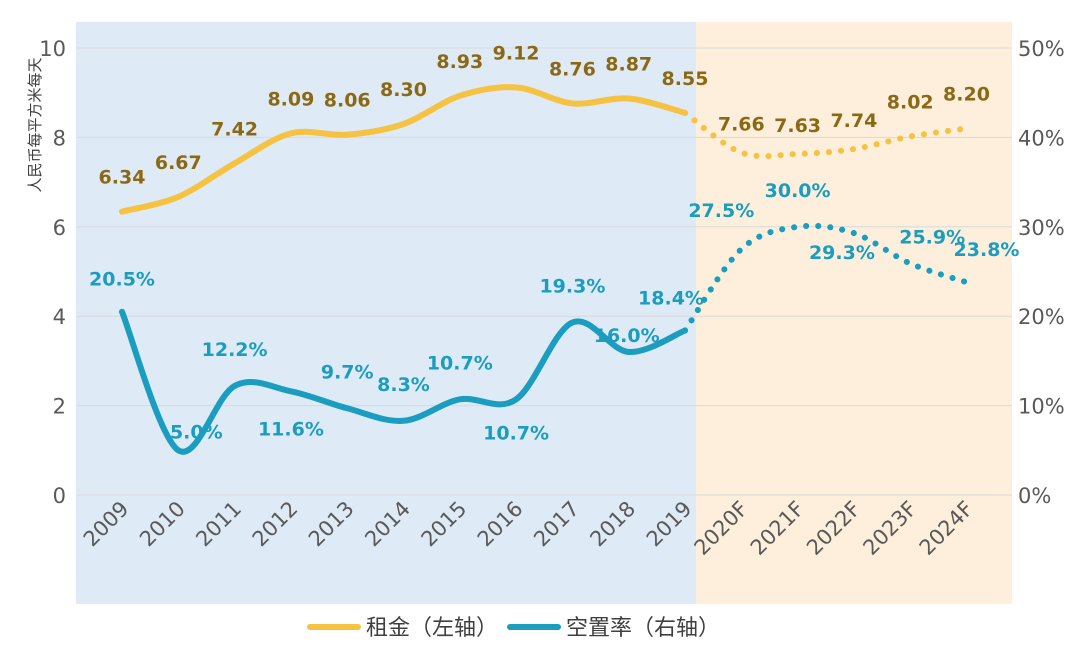  What do you see at coordinates (513, 628) in the screenshot?
I see `legend: 租金（左轴） 空置率（右轴）` at bounding box center [513, 628].